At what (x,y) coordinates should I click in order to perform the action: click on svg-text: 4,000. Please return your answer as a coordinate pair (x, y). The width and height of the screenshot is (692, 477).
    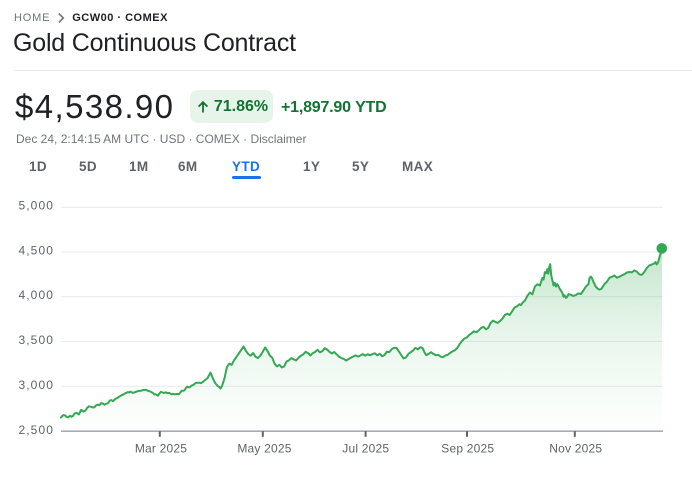
    Looking at the image, I should click on (36, 295).